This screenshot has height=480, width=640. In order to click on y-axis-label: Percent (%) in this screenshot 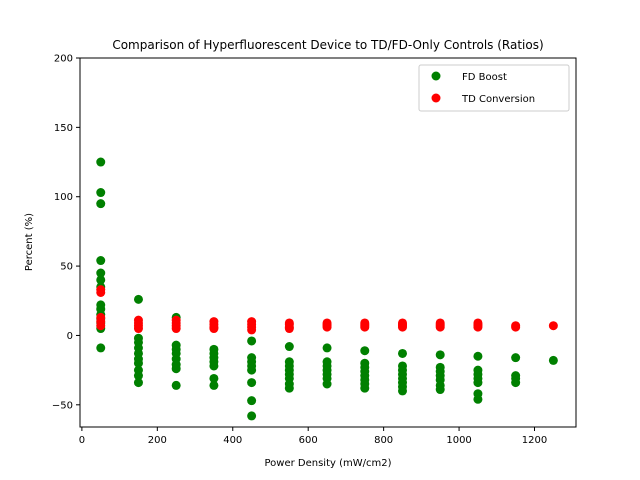, I will do `click(29, 242)`.